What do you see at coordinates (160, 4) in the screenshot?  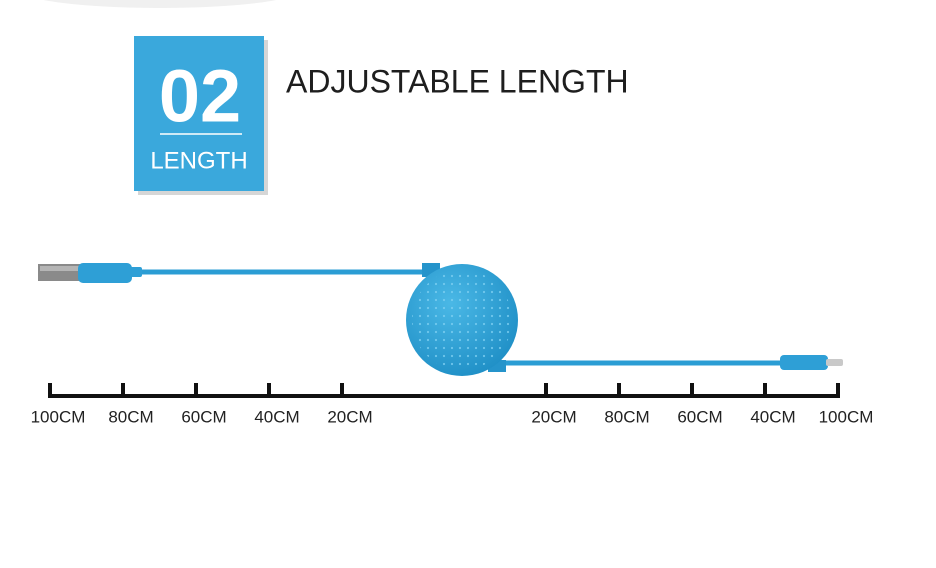 I see `top-shadow` at bounding box center [160, 4].